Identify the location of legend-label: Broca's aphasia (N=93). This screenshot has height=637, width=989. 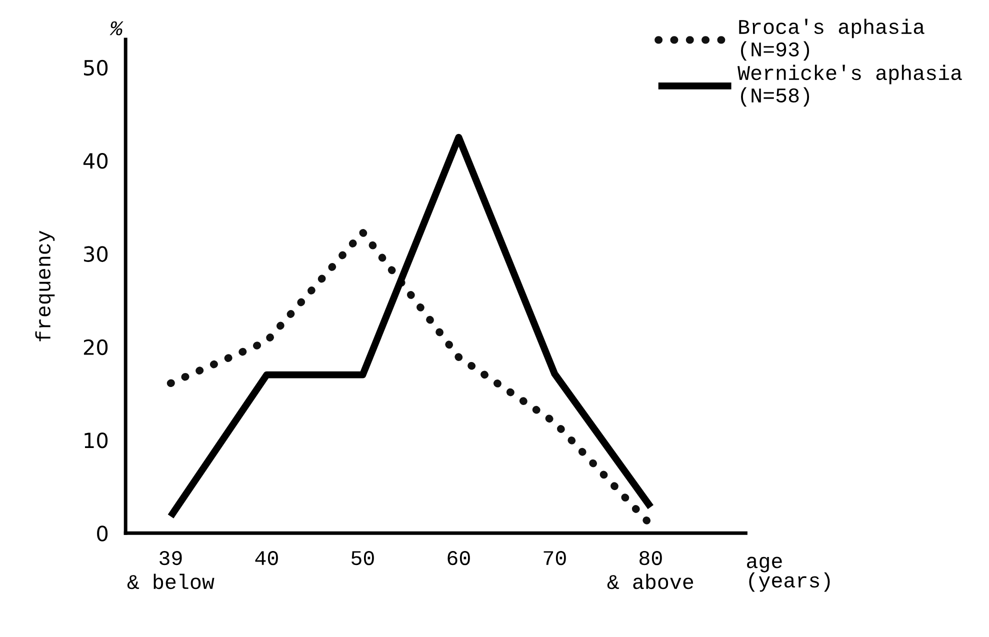
(831, 39).